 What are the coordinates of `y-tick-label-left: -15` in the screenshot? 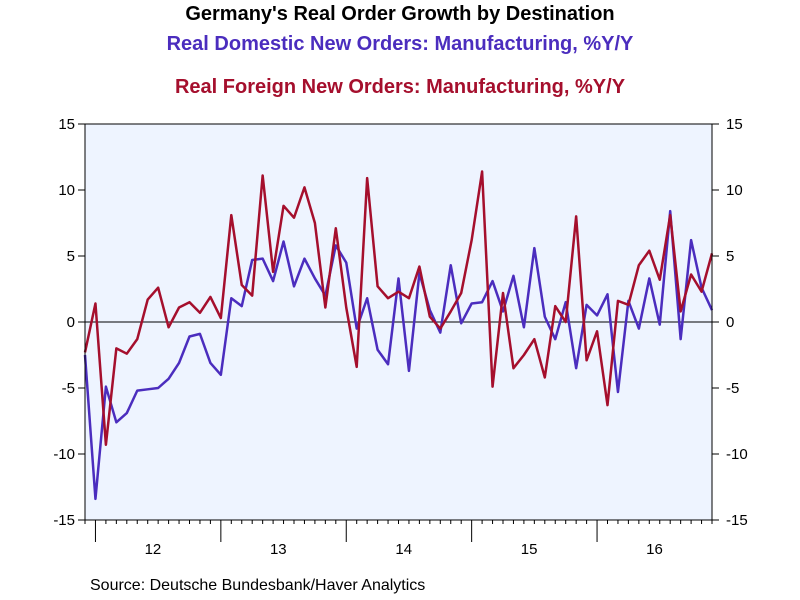 It's located at (64, 520).